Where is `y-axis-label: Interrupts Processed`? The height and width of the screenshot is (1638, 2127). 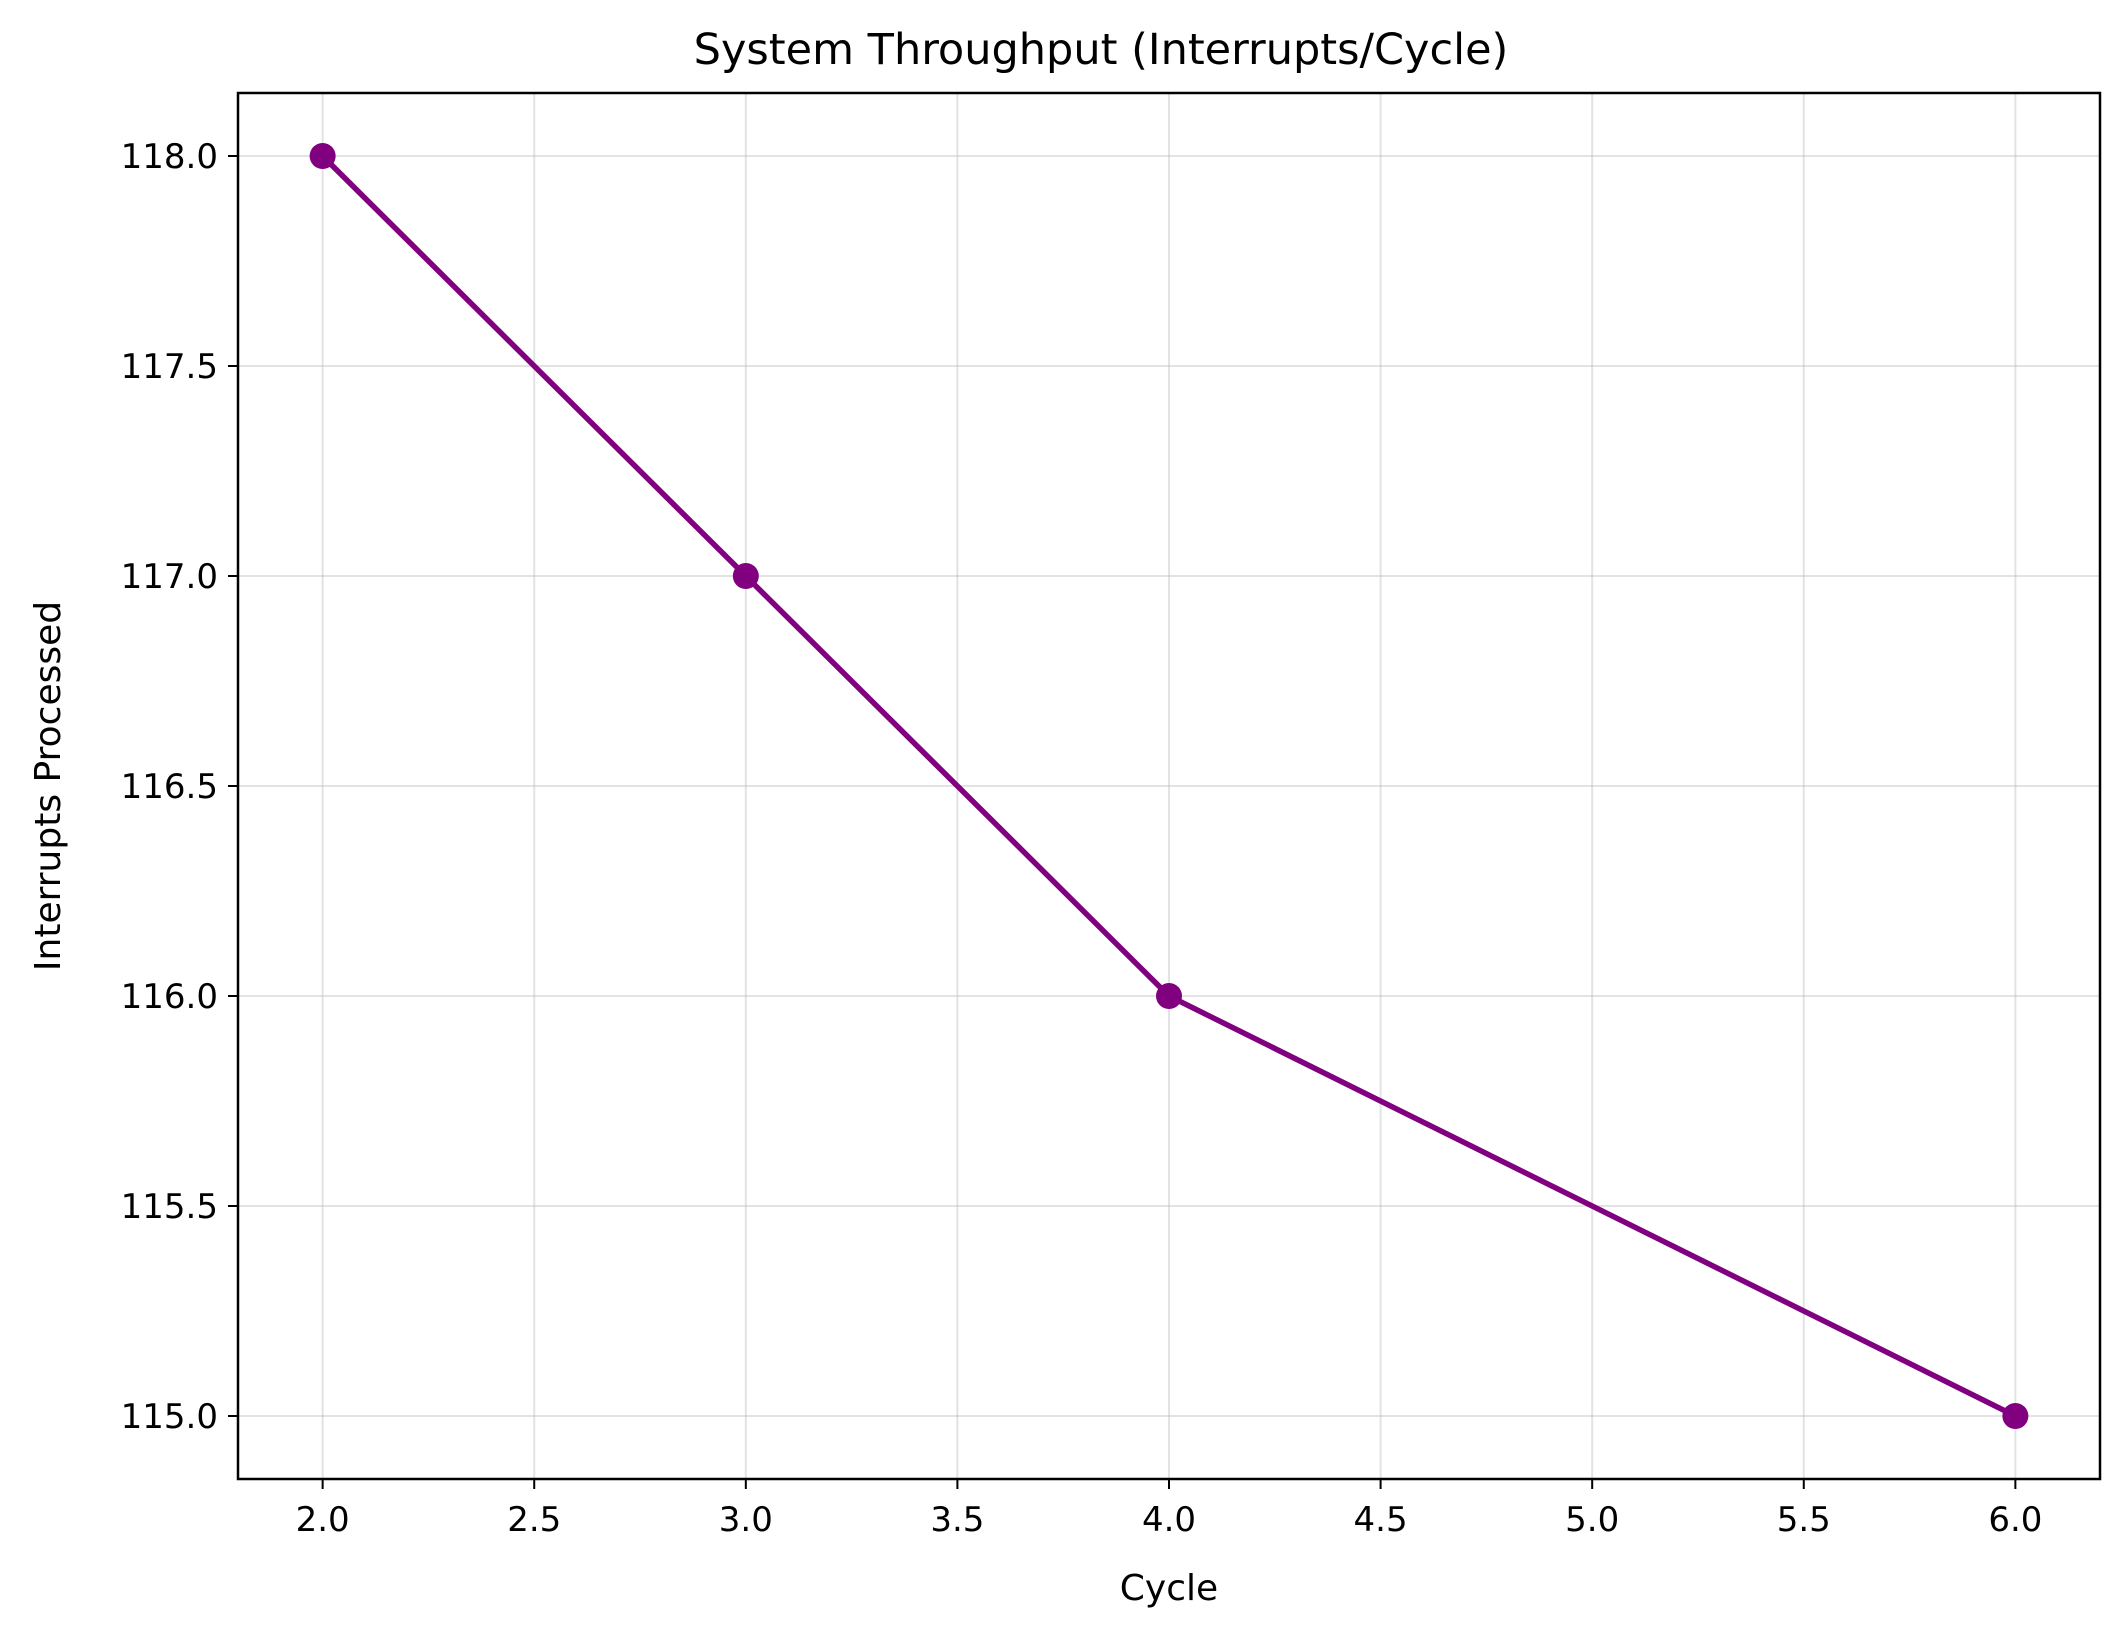
y-axis-label: Interrupts Processed is located at coordinates (48, 786).